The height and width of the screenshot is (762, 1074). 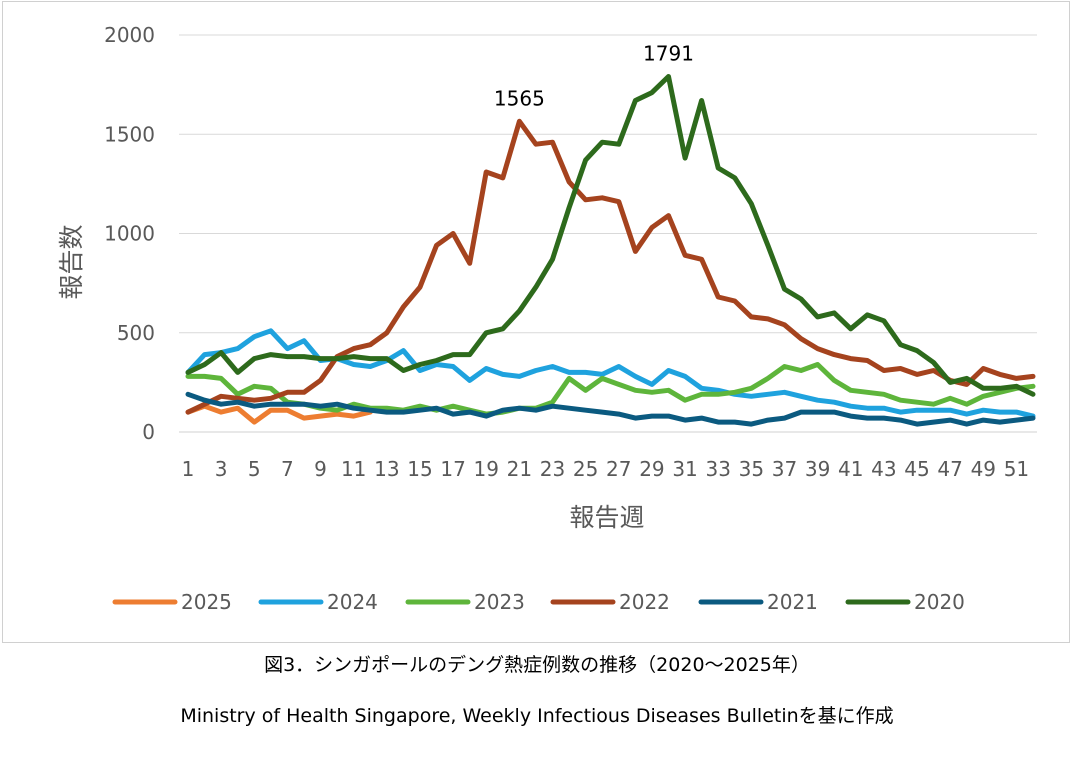 I want to click on legend-label-2021: 2021, so click(x=792, y=602).